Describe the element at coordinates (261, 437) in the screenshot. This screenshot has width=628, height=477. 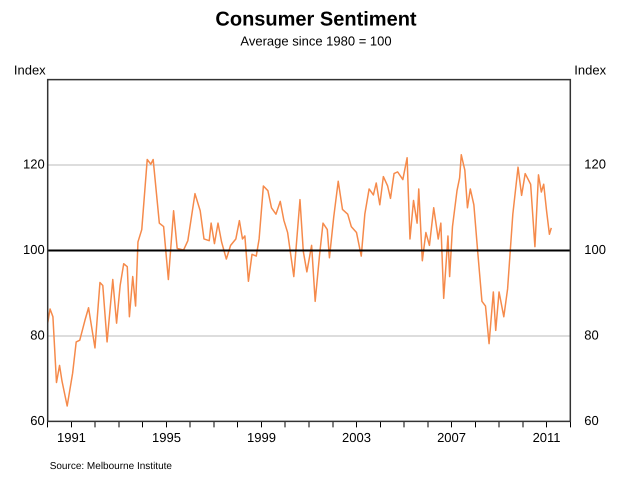
I see `x-tick-label: 1999` at that location.